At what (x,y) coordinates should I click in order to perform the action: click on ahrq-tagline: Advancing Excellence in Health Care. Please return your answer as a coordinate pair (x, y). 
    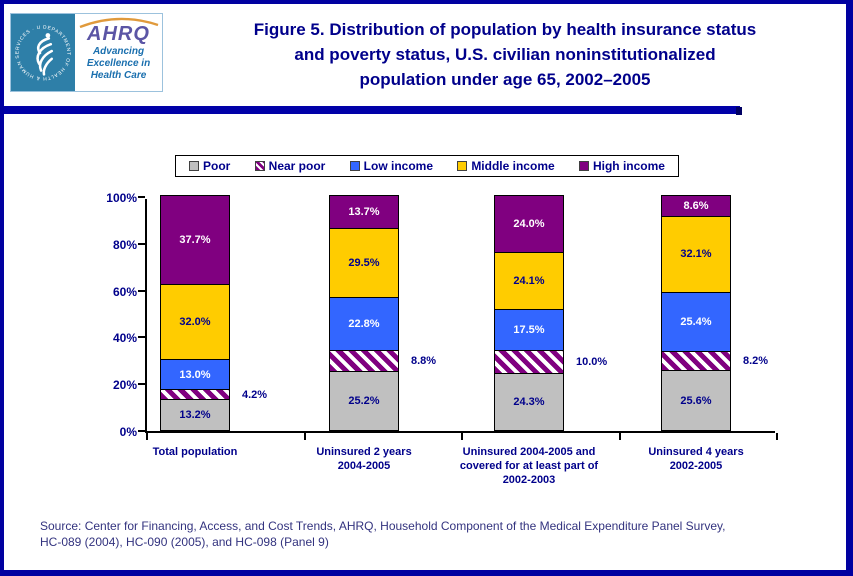
    Looking at the image, I should click on (118, 63).